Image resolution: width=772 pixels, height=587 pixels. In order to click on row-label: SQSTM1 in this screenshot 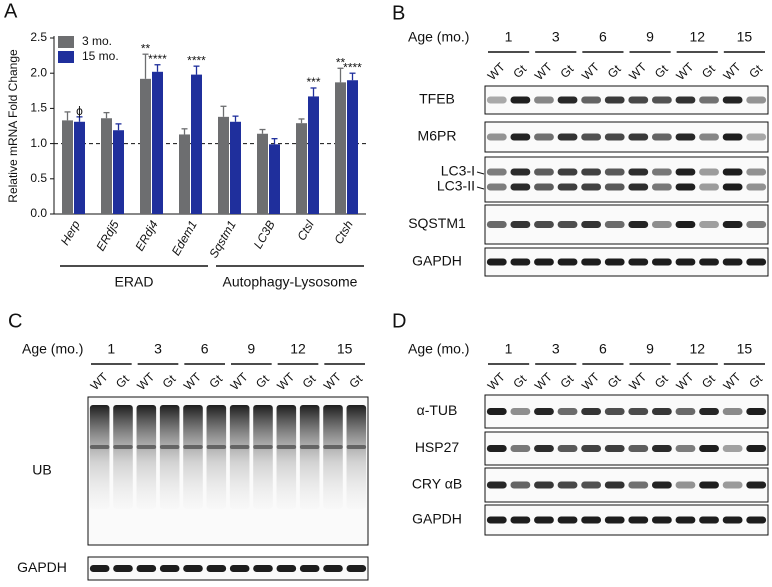, I will do `click(437, 223)`.